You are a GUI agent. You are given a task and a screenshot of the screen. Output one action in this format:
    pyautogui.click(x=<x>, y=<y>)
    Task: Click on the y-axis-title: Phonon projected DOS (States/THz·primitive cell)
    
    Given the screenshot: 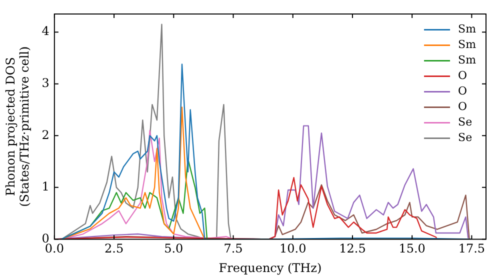 What is the action you would take?
    pyautogui.click(x=17, y=126)
    